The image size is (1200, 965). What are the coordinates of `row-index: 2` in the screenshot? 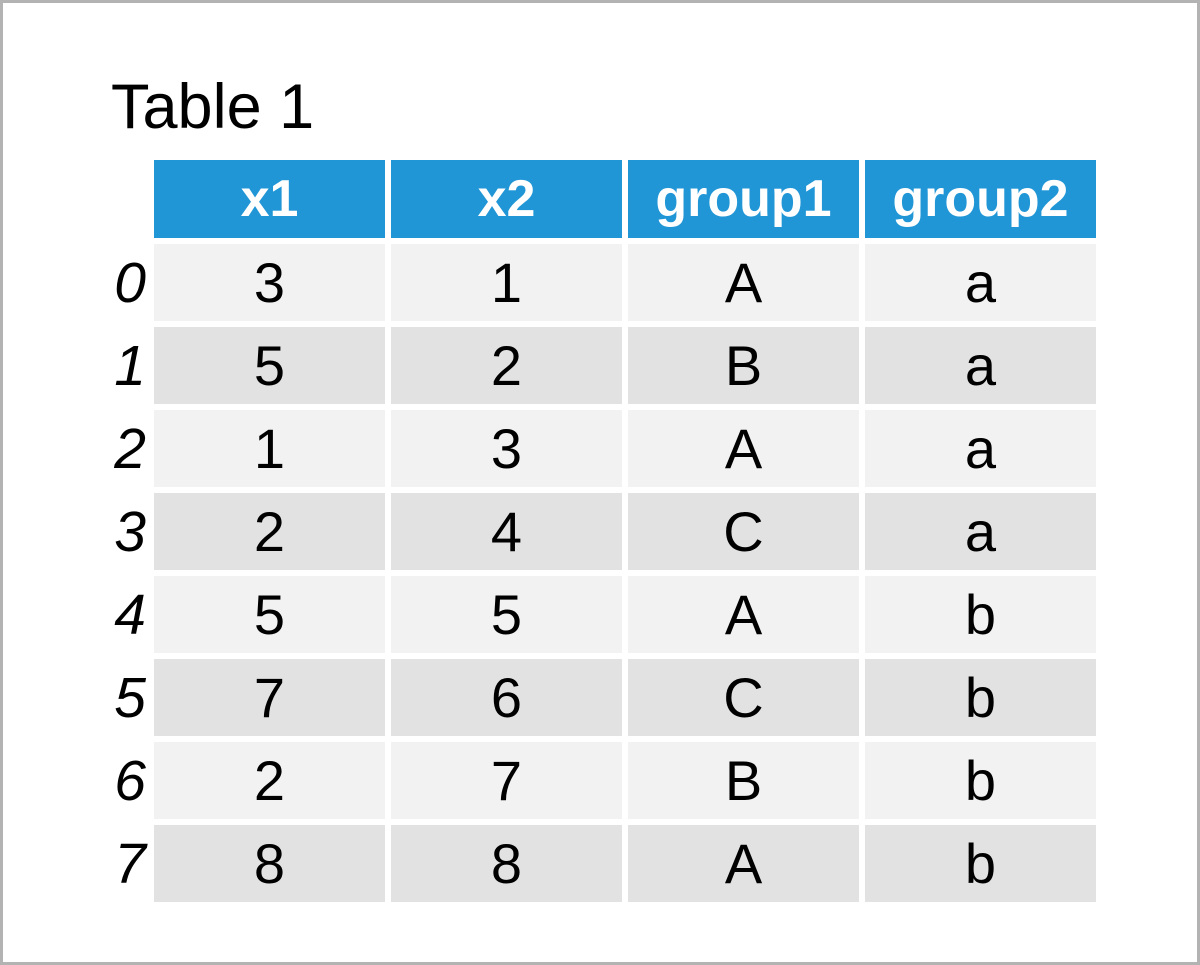 It's located at (130, 448).